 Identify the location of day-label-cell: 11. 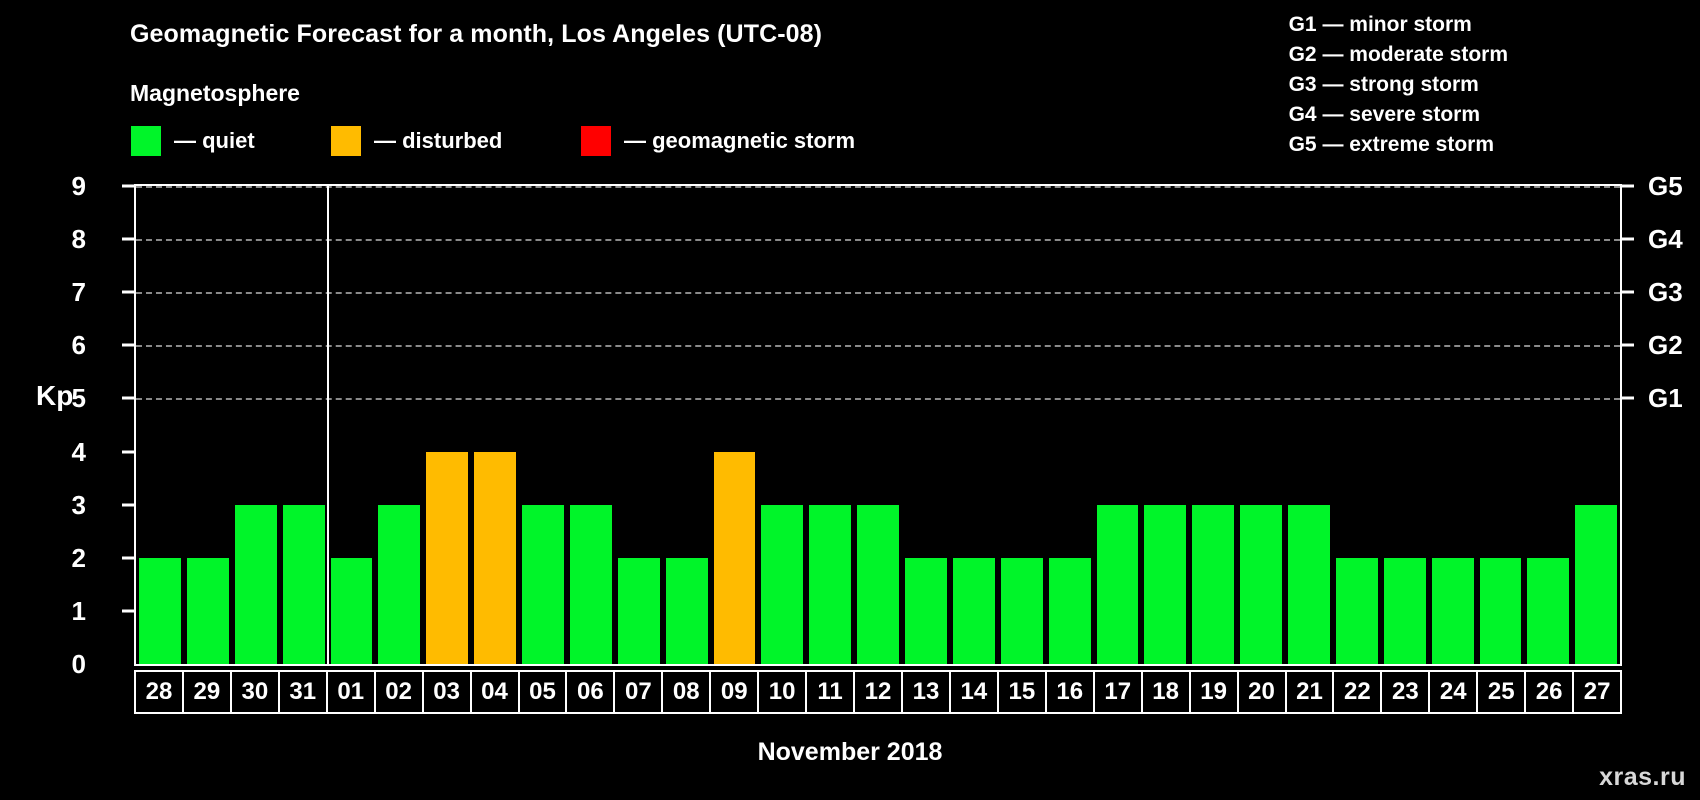
(831, 692).